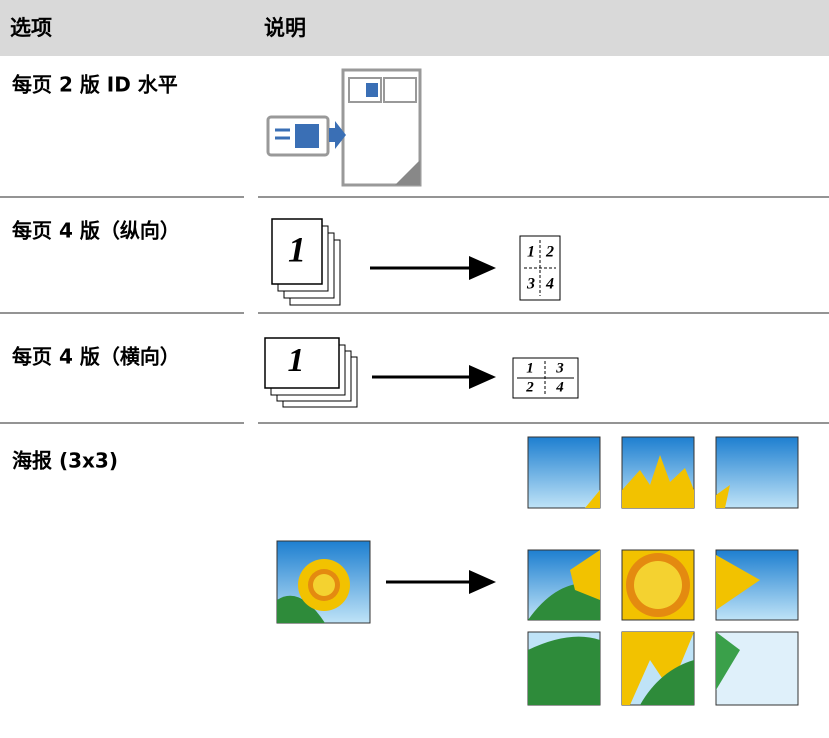 The height and width of the screenshot is (738, 829). I want to click on option: 海报 (3x3), so click(65, 461).